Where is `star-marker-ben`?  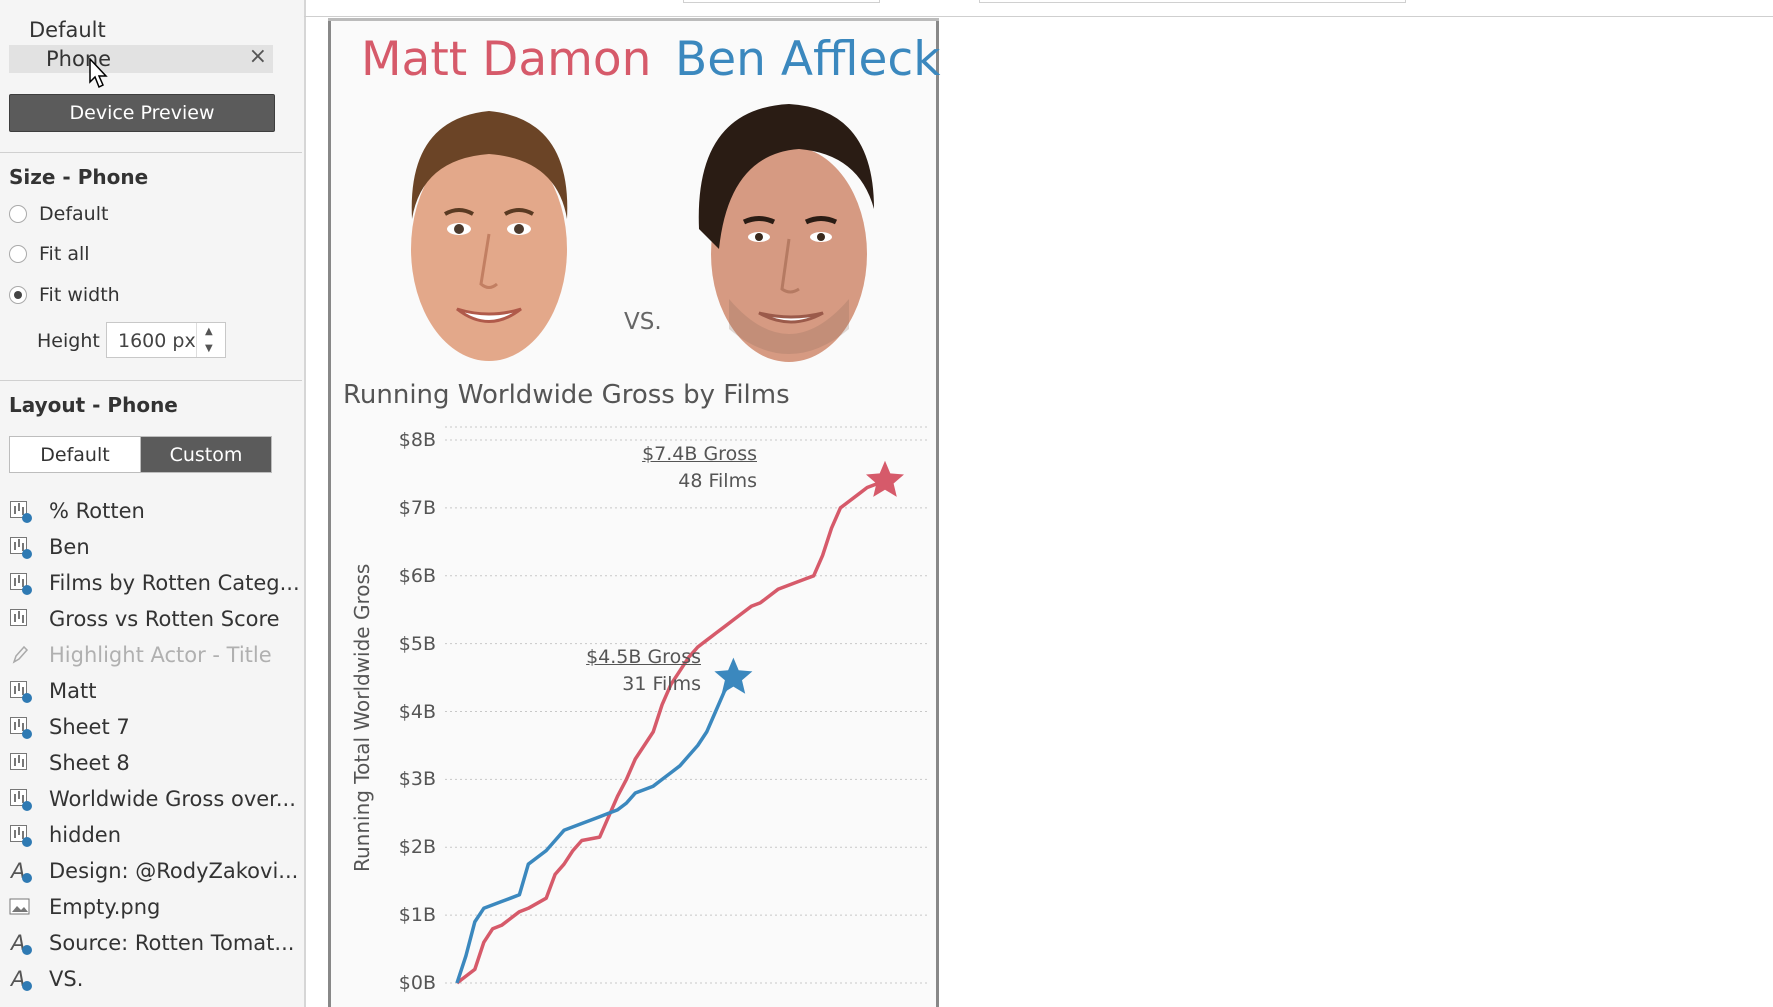 star-marker-ben is located at coordinates (733, 675).